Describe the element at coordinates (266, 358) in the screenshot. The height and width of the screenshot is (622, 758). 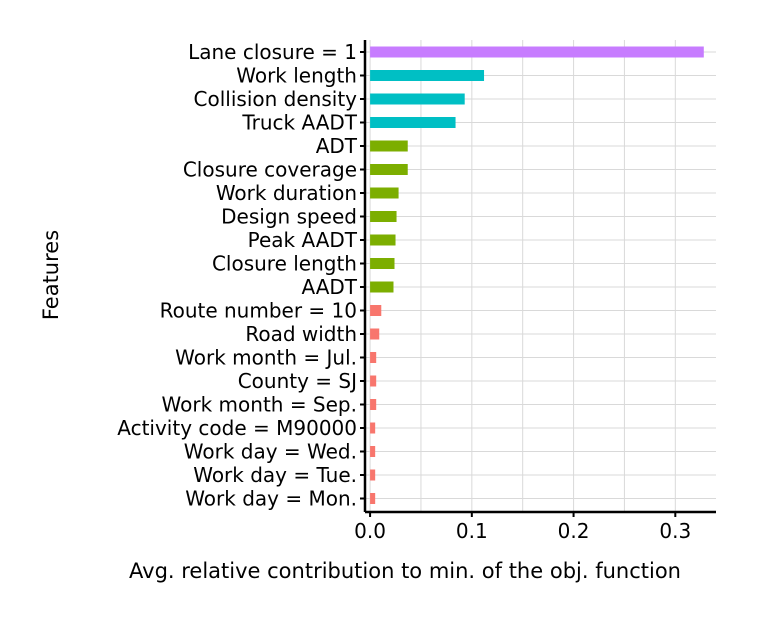
I see `y-tick-label: Work month = Jul.` at that location.